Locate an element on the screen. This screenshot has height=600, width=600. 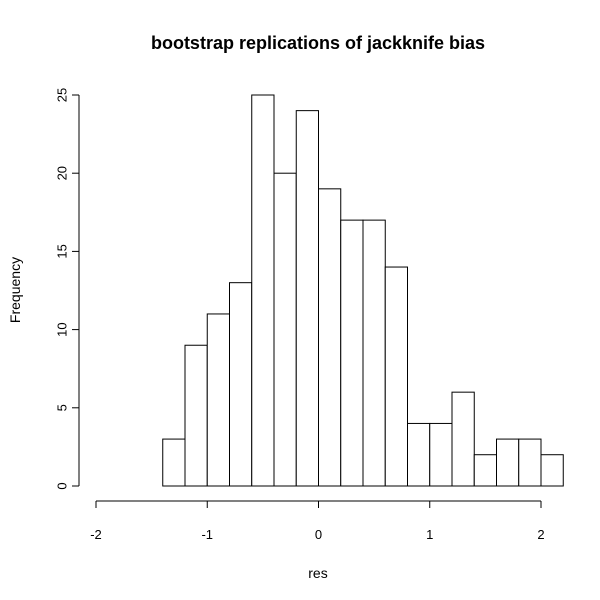
x-tick-label: 2 is located at coordinates (540, 534).